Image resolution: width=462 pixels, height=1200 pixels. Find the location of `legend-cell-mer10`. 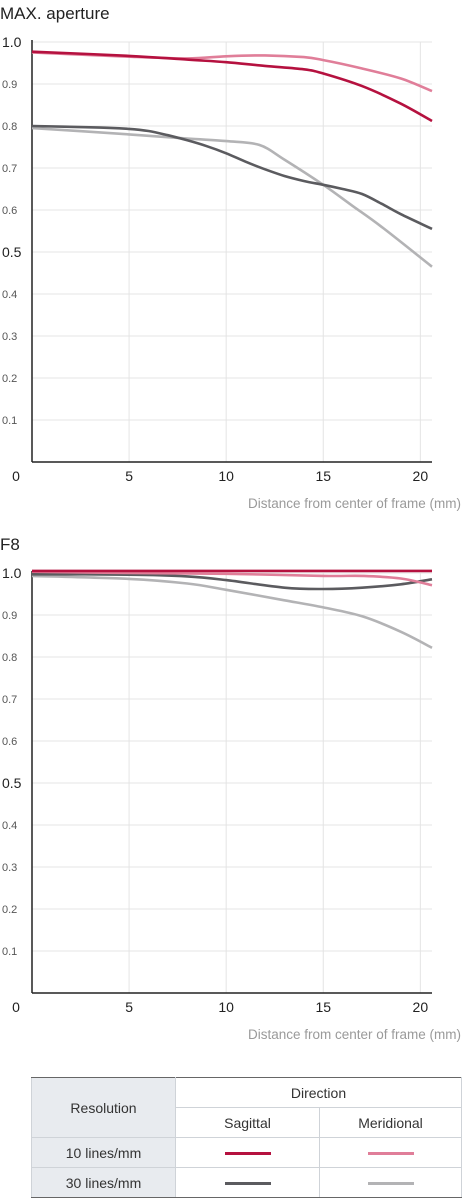

legend-cell-mer10 is located at coordinates (390, 1152).